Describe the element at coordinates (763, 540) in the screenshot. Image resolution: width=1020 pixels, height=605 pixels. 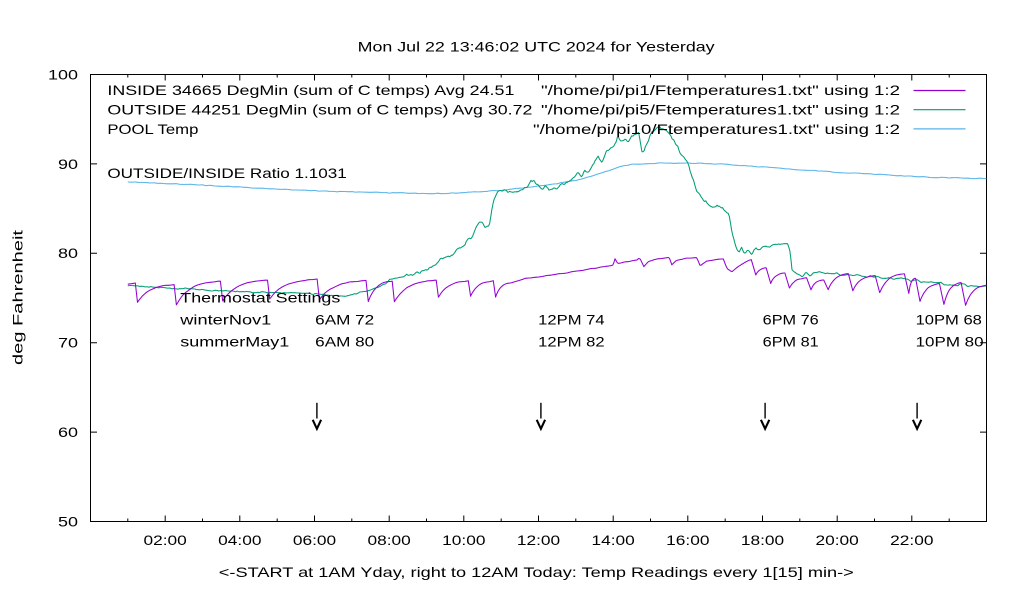
I see `svg-text: 18:00` at that location.